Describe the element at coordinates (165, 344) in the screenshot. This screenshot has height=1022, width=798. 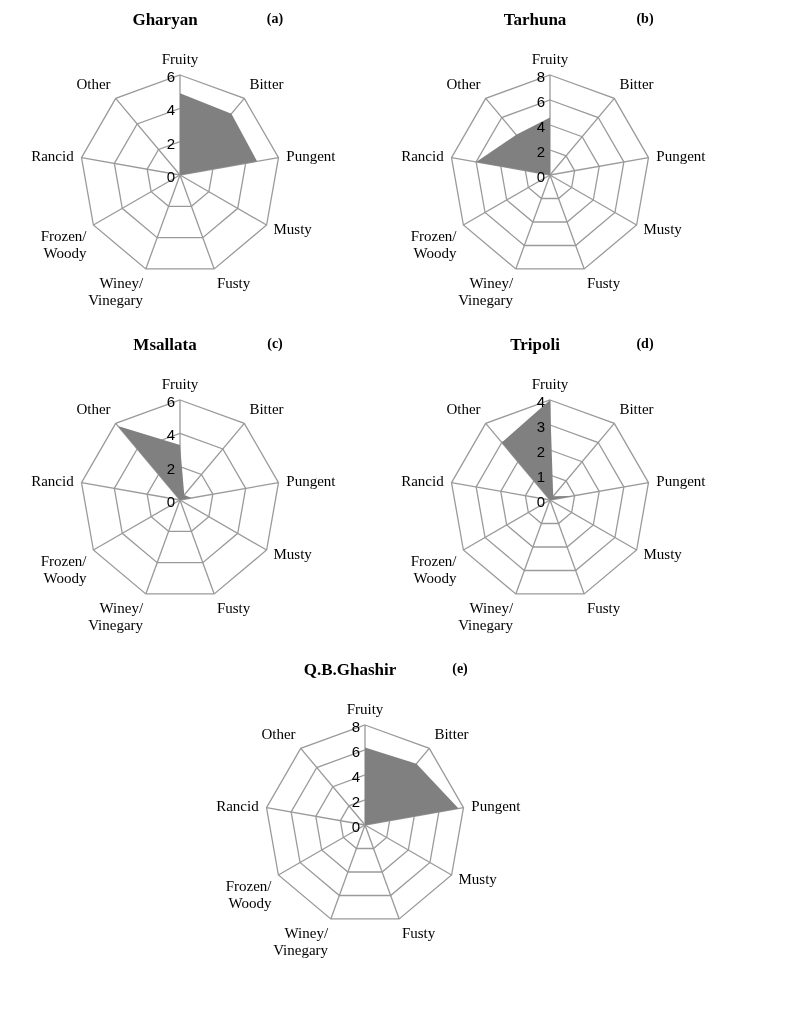
I see `chart-title: Msallata` at that location.